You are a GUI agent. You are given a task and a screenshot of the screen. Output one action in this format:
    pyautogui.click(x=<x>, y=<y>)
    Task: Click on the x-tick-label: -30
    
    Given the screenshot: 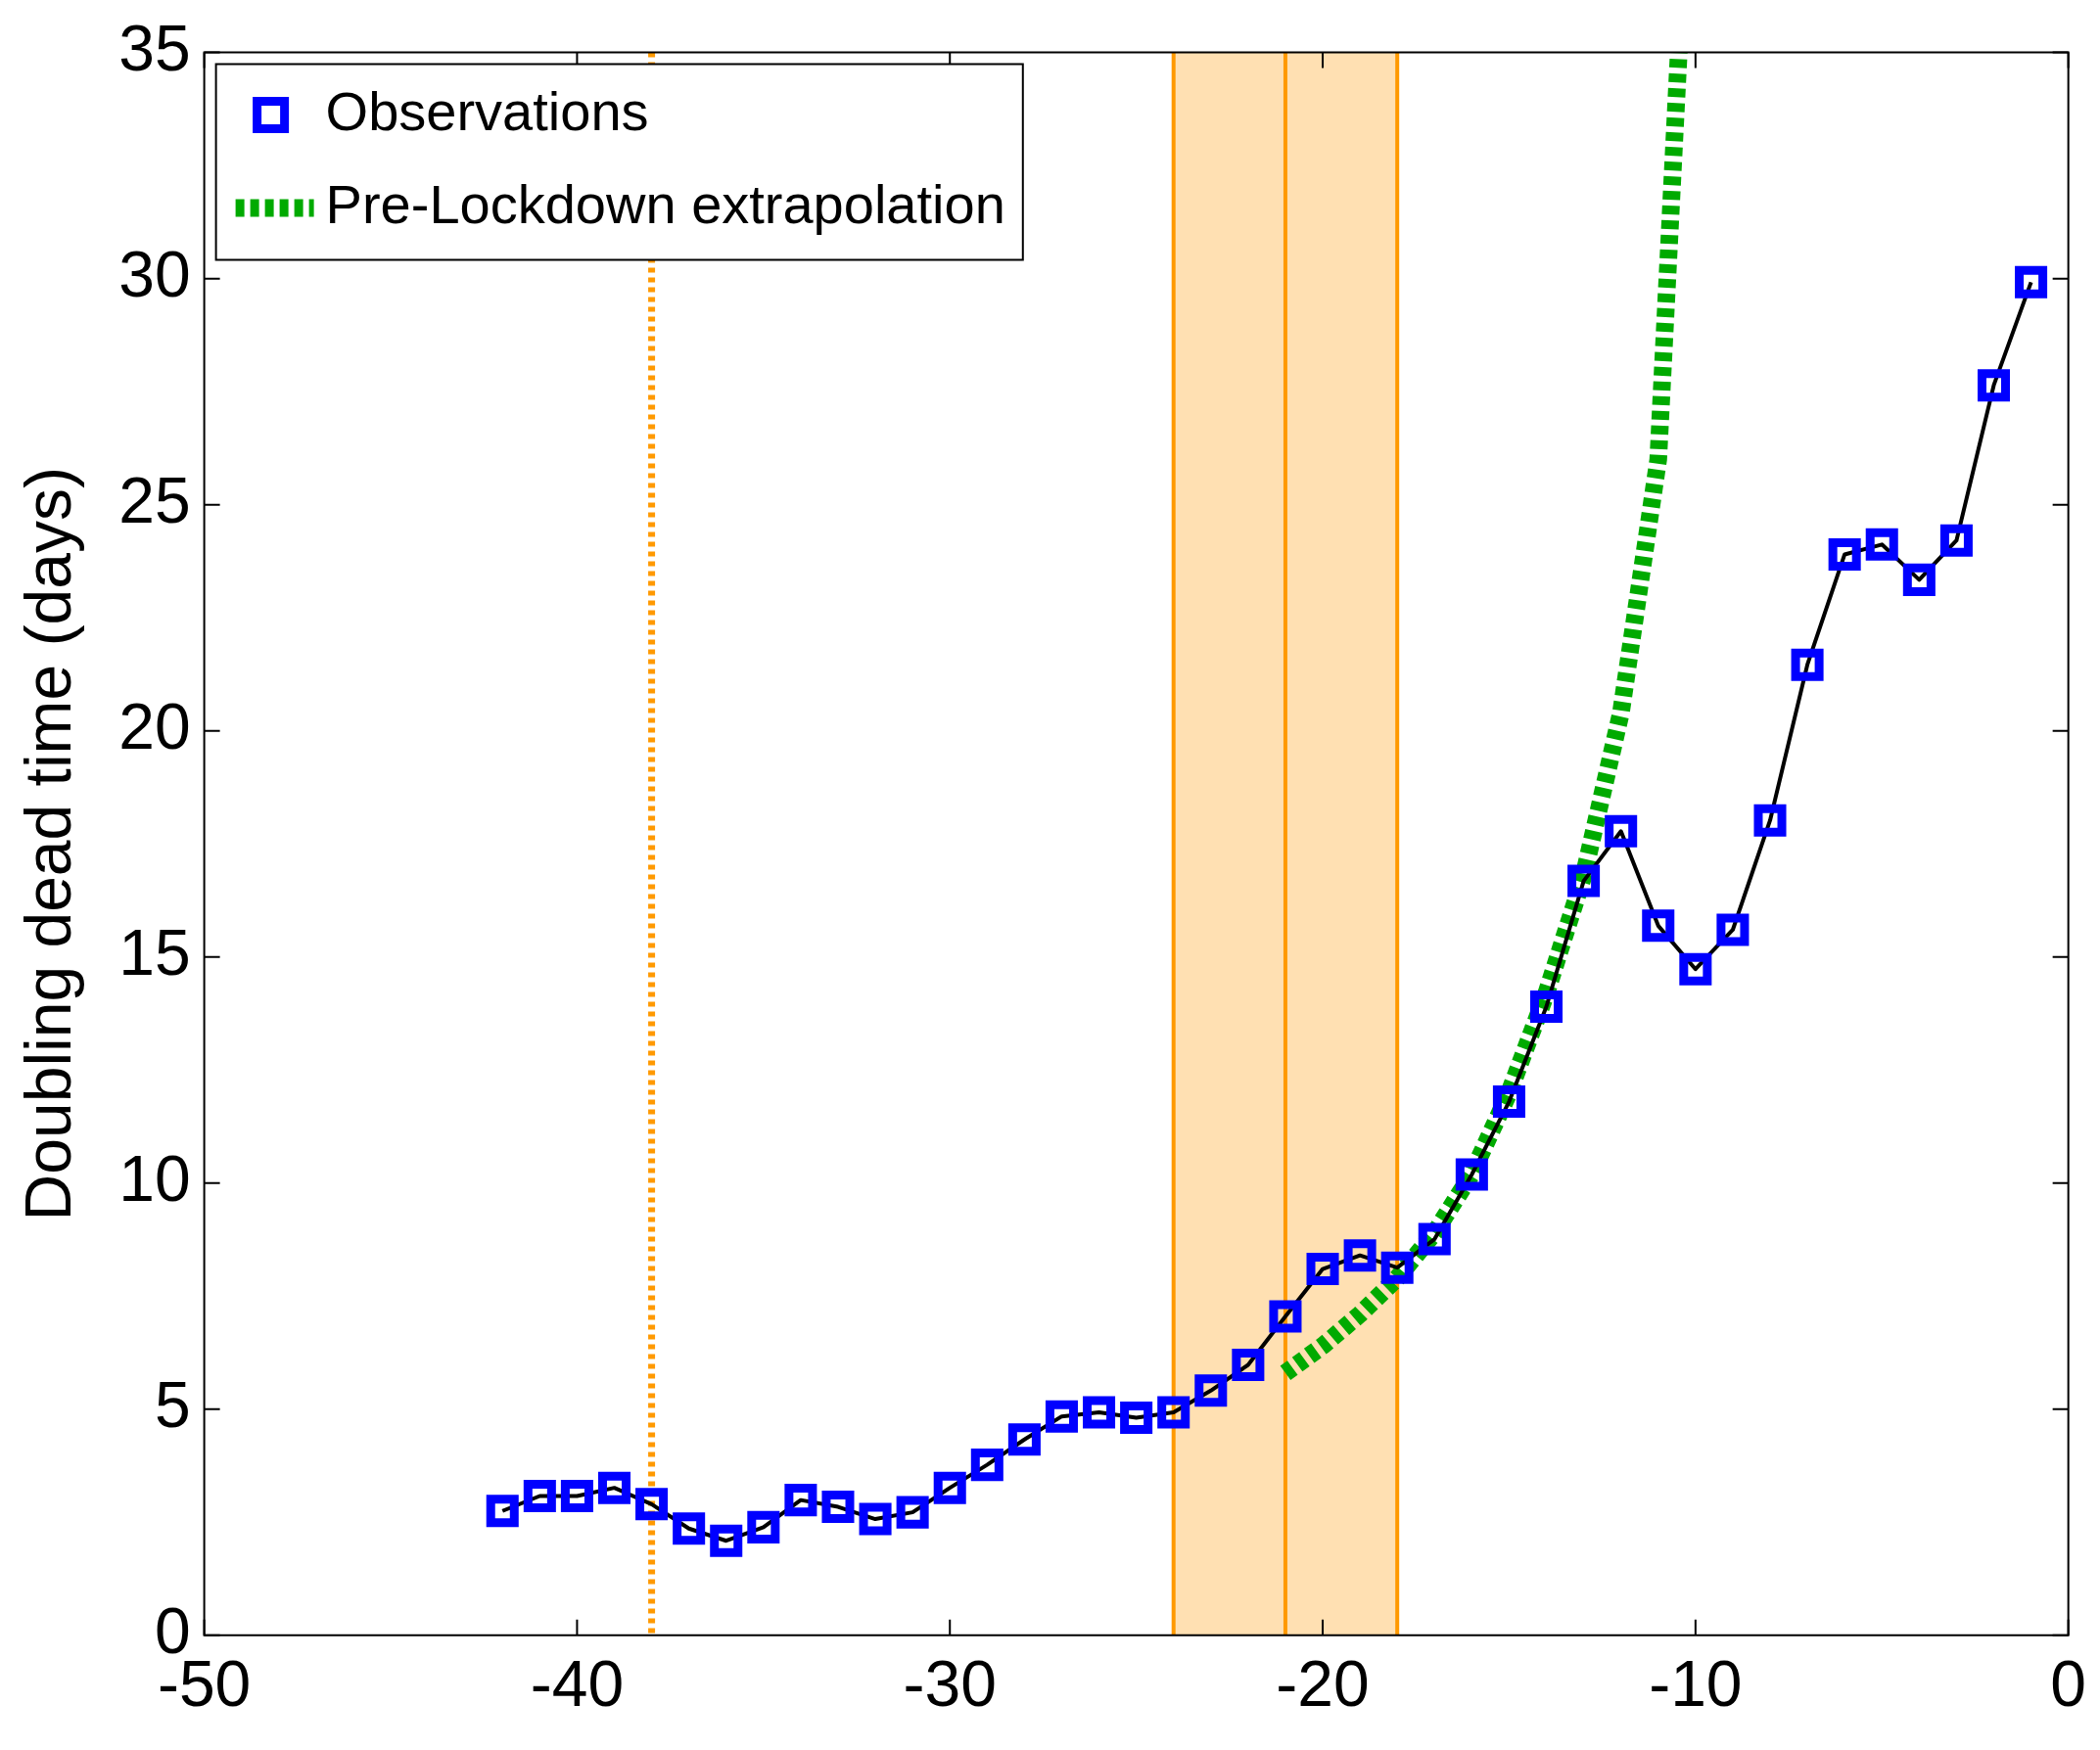 What is the action you would take?
    pyautogui.click(x=950, y=1683)
    